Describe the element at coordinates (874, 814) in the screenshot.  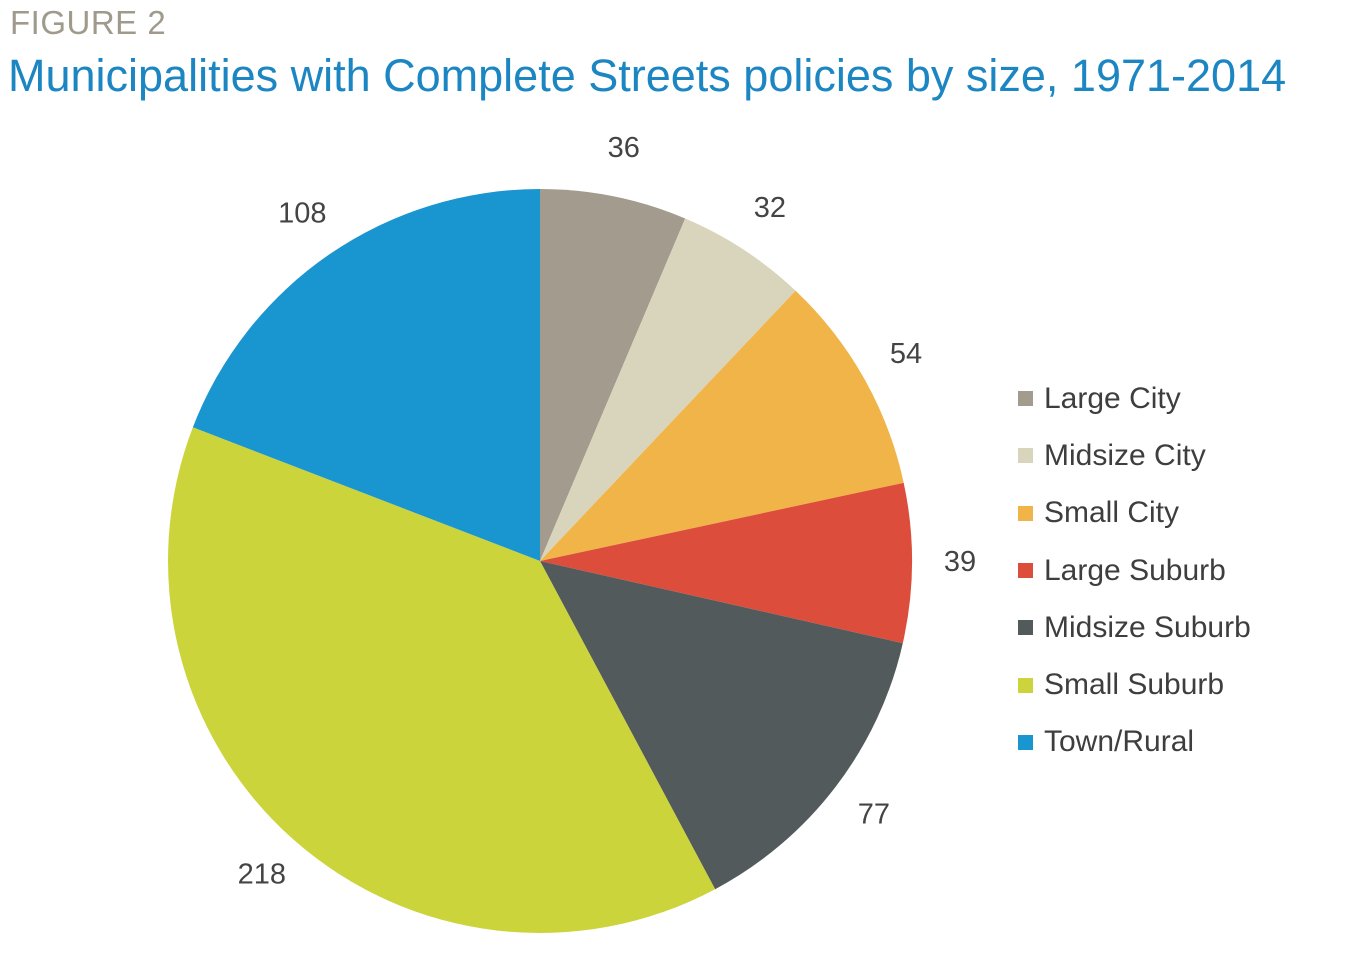
I see `value-label-midsize-suburb: 77` at that location.